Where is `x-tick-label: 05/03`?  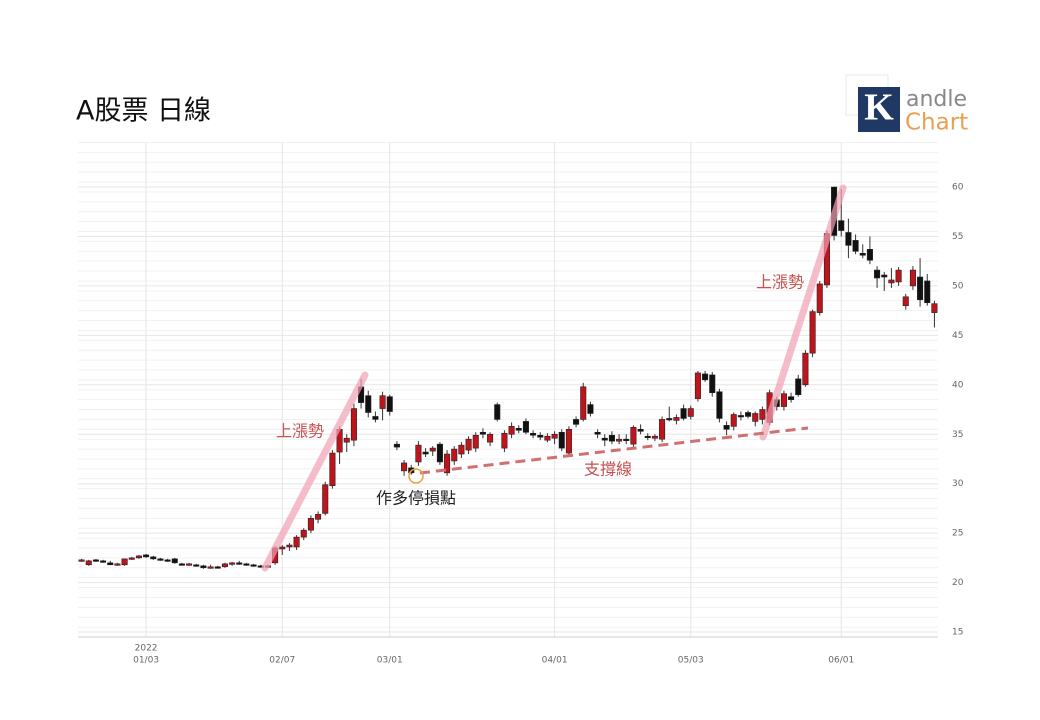
x-tick-label: 05/03 is located at coordinates (691, 661).